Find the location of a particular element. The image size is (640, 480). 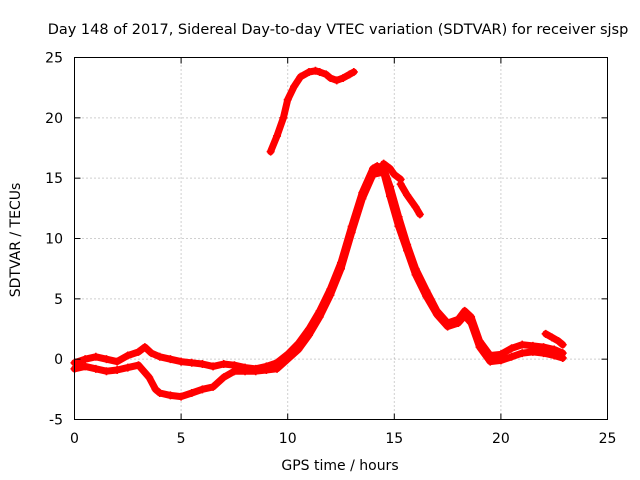

y-tick-labels: -5 0 5 10 15 20 25 is located at coordinates (54, 240).